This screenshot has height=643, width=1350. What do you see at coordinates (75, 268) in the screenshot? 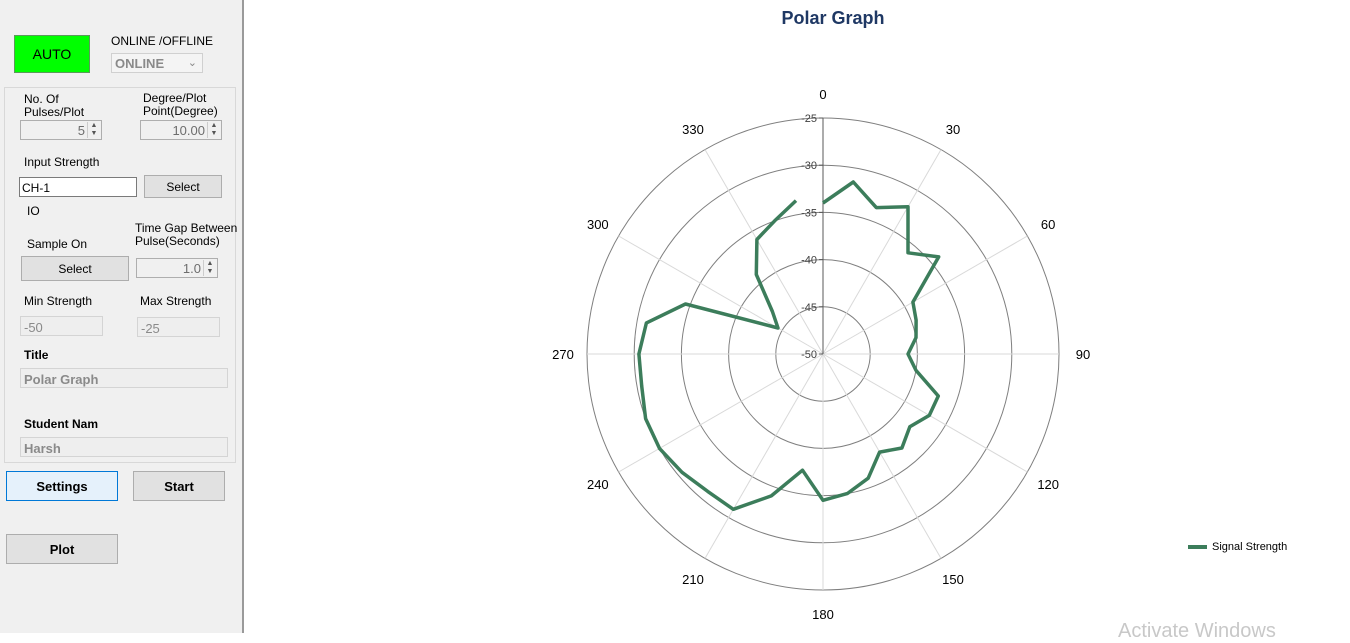
I see `sample-on-select-button: Select` at bounding box center [75, 268].